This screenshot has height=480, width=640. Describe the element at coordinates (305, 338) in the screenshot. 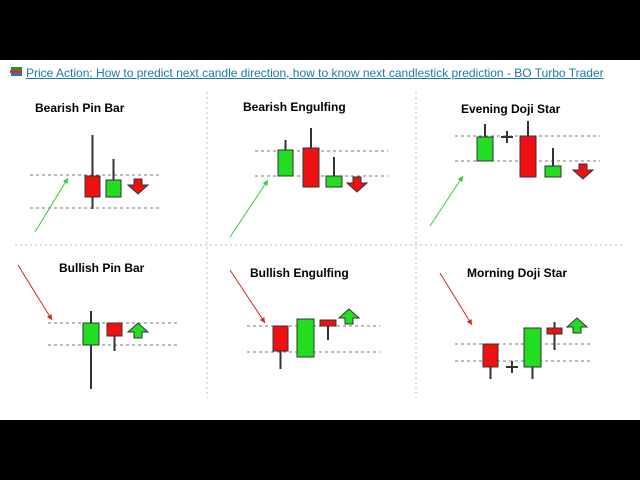

I see `p5-candle-2-body` at that location.